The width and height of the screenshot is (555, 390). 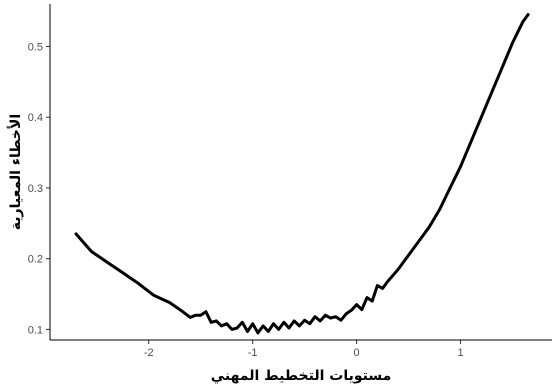 What do you see at coordinates (460, 353) in the screenshot?
I see `x-tick-label: 1` at bounding box center [460, 353].